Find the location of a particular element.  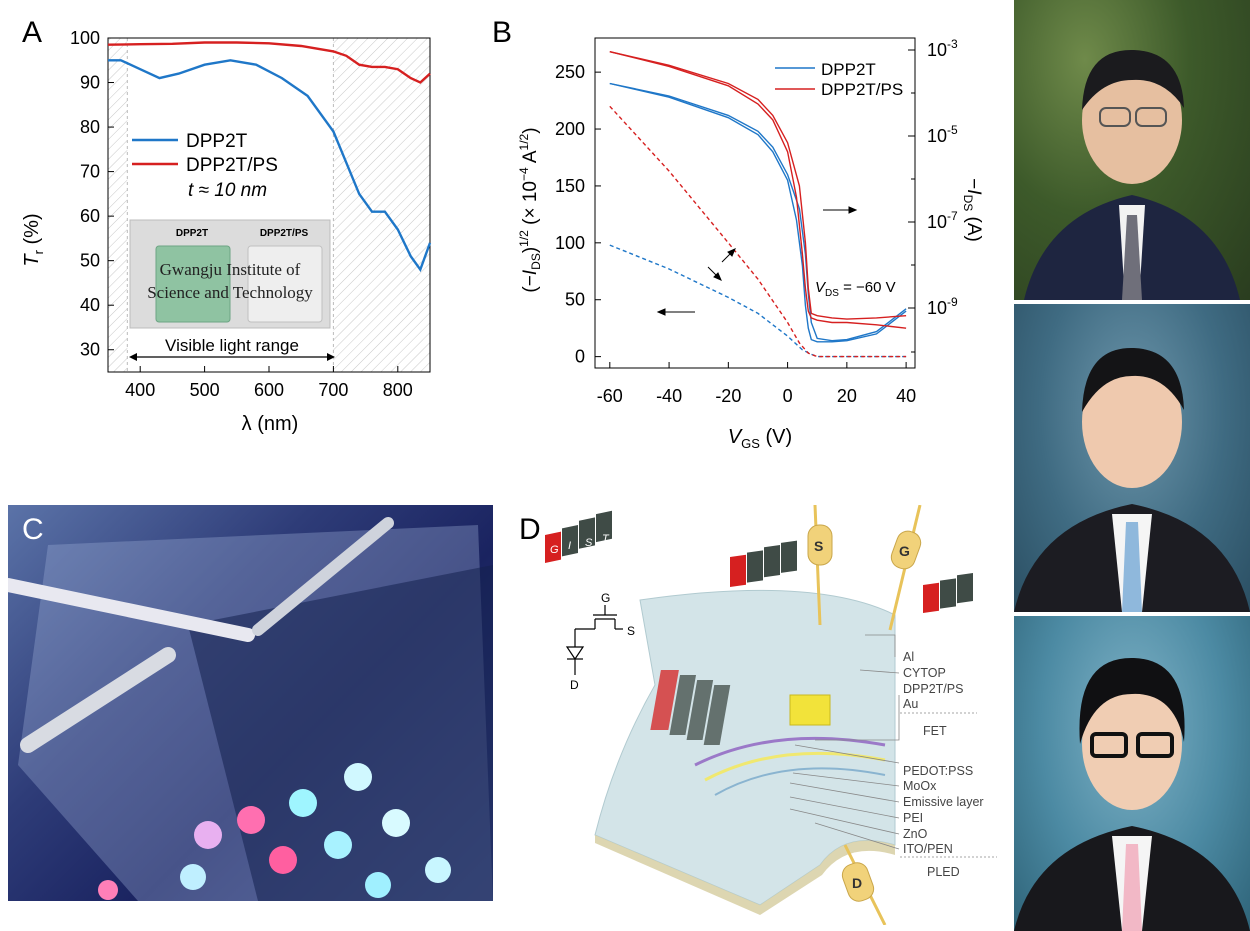

a-ytick-label: 60 is located at coordinates (90, 216).